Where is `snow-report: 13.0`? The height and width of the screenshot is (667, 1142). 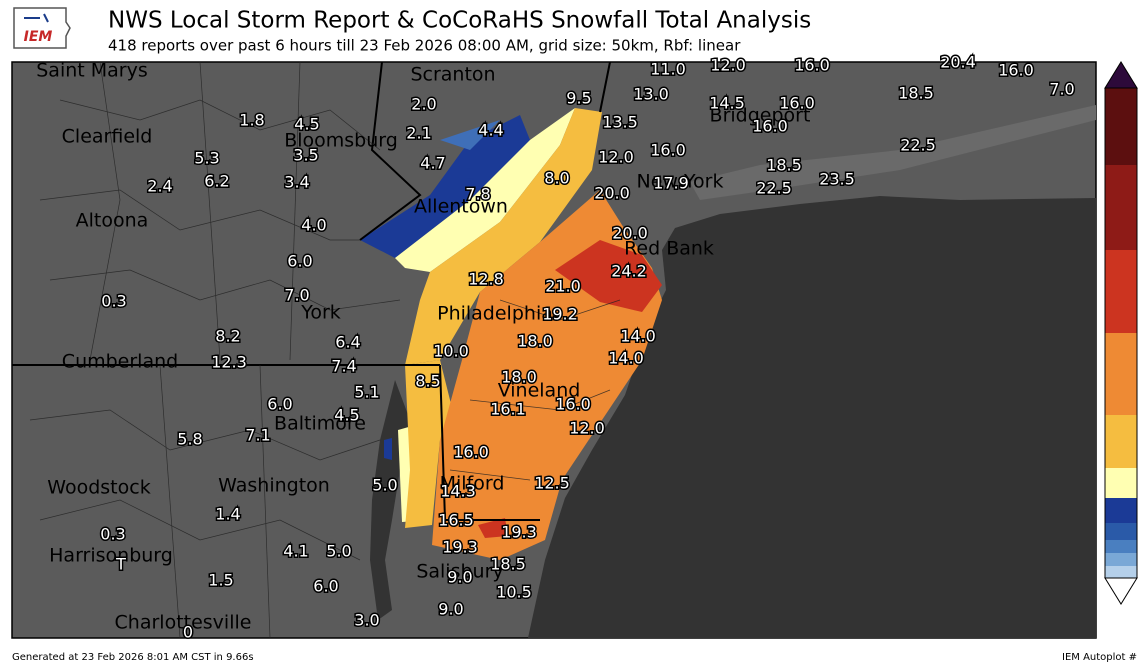 snow-report: 13.0 is located at coordinates (651, 94).